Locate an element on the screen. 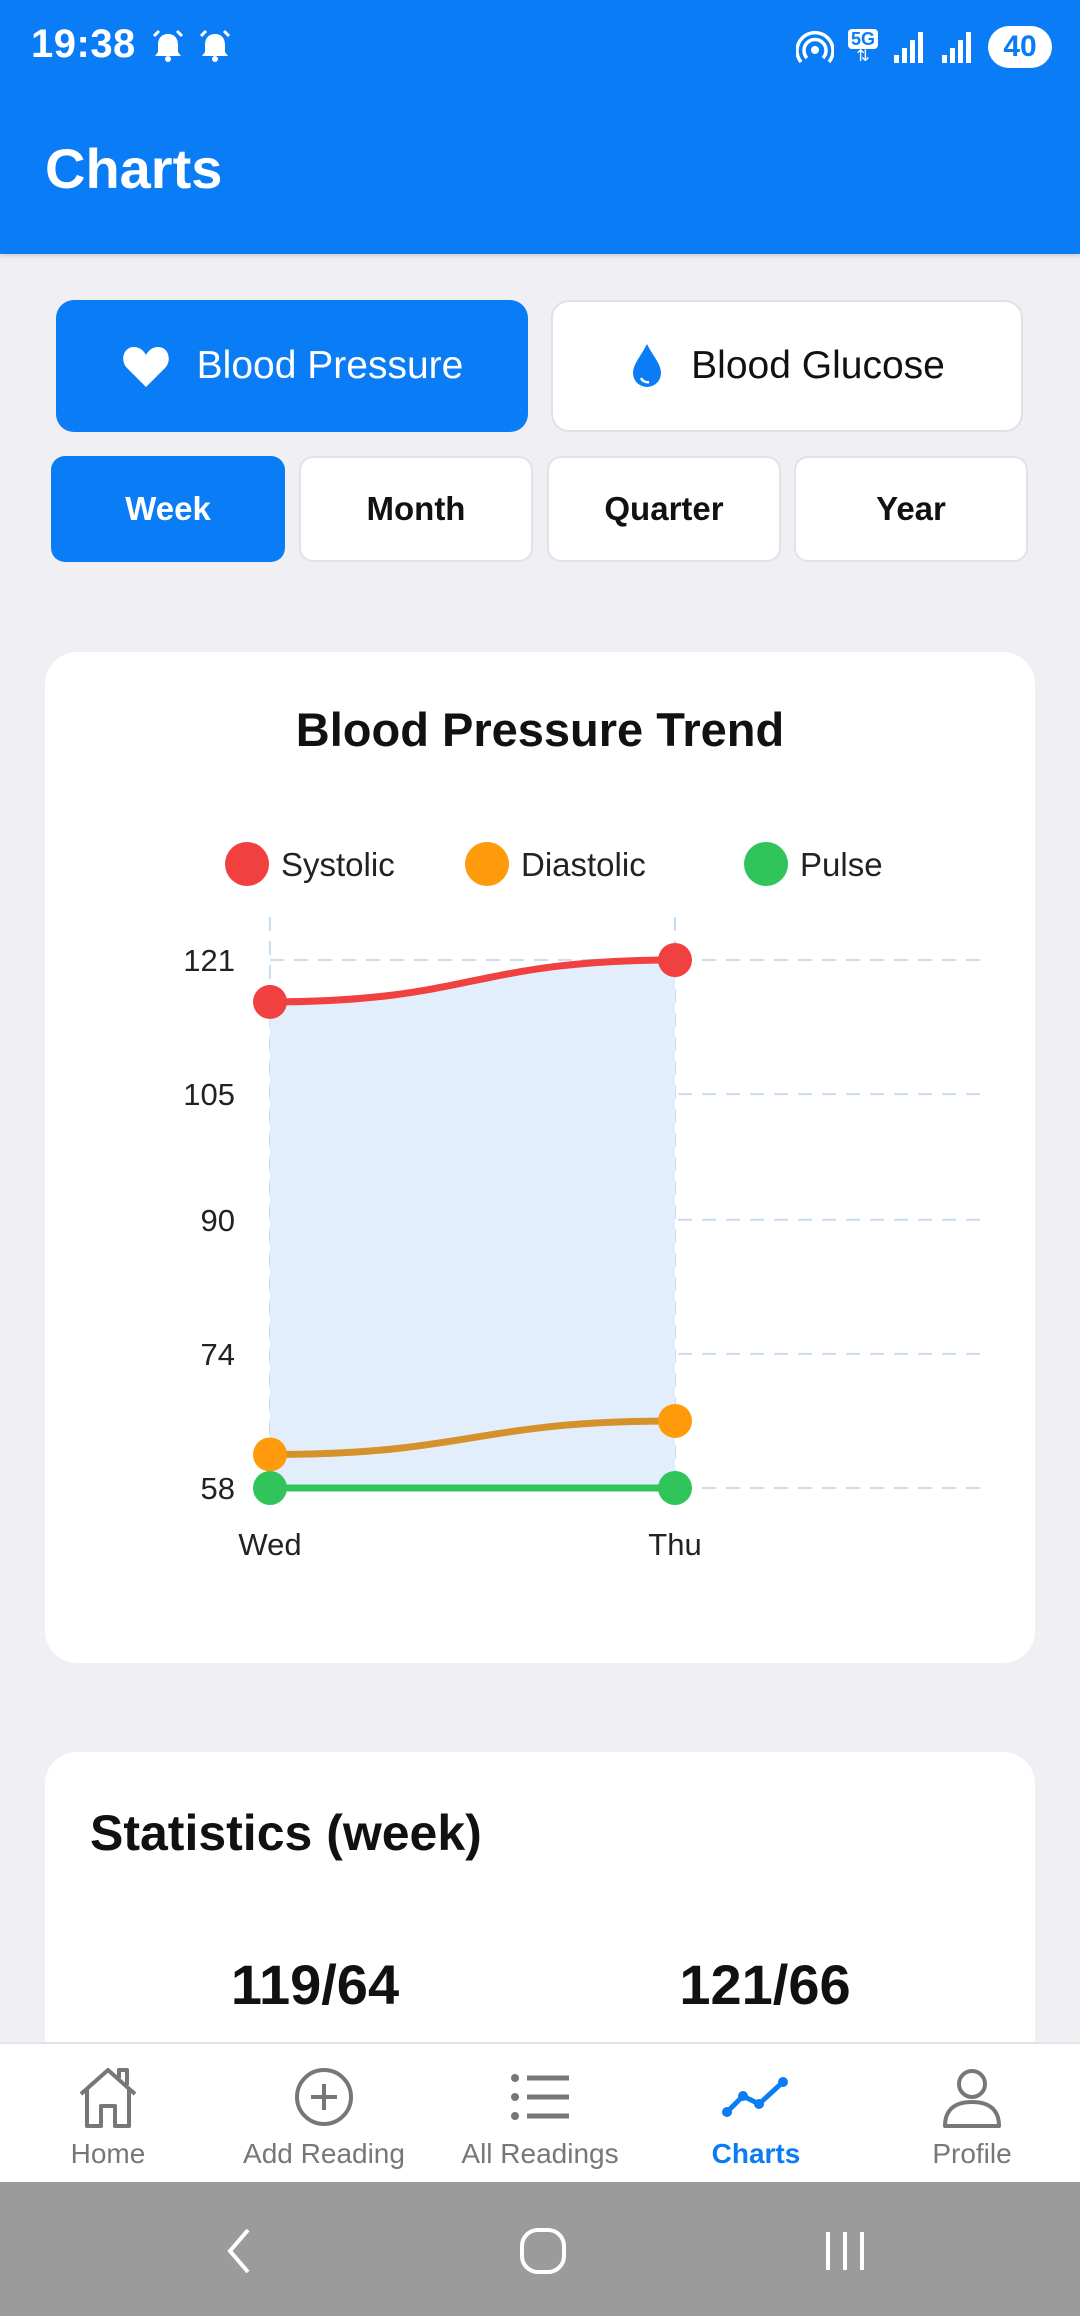 This screenshot has width=1080, height=2316. nav-charts: Charts is located at coordinates (756, 2113).